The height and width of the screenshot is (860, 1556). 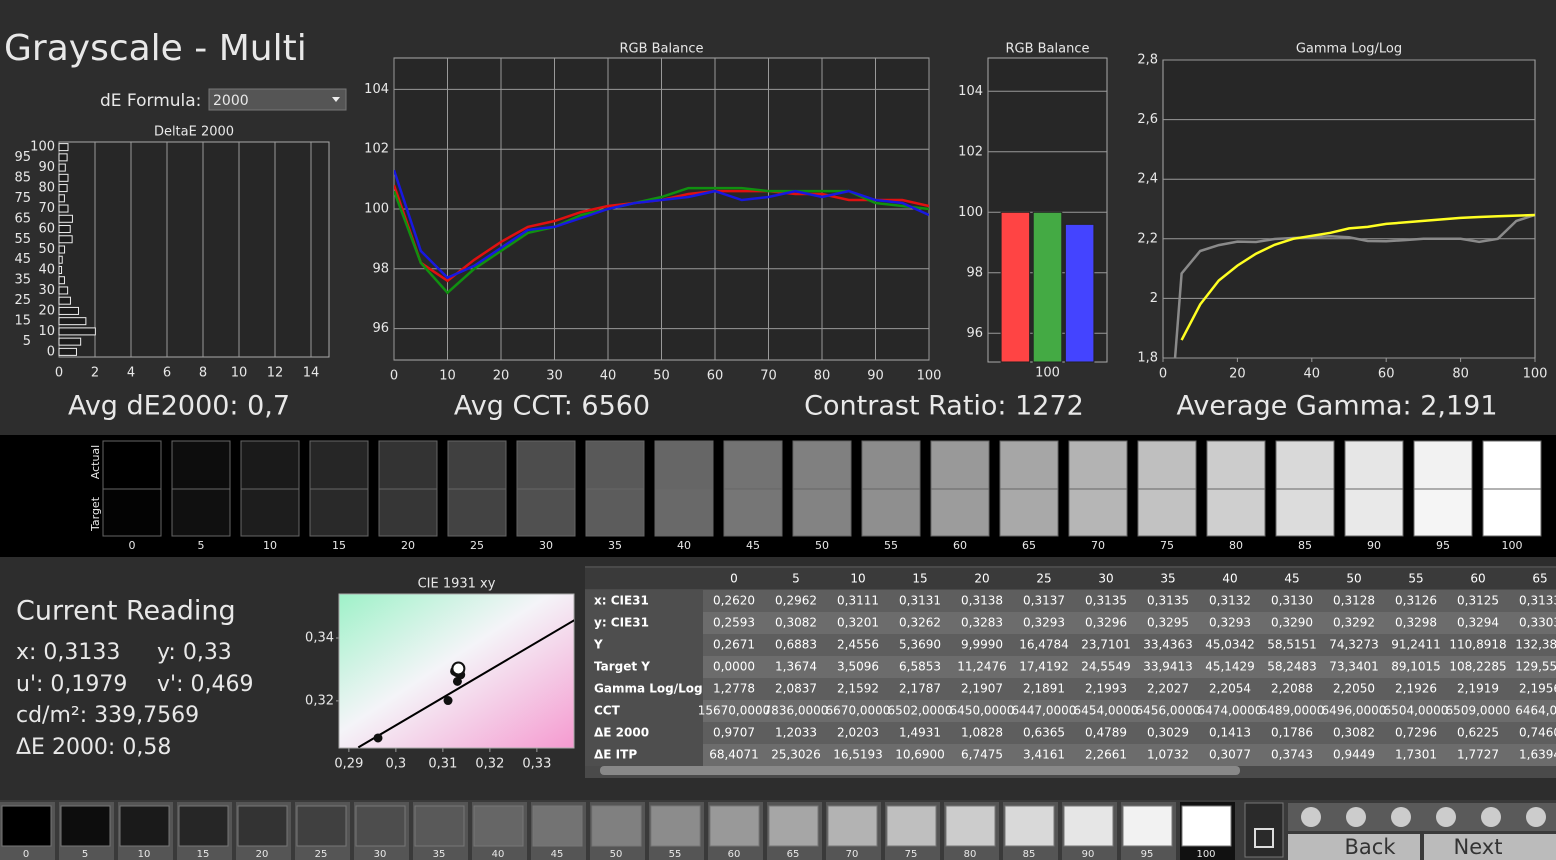 I want to click on next-button, so click(x=1490, y=847).